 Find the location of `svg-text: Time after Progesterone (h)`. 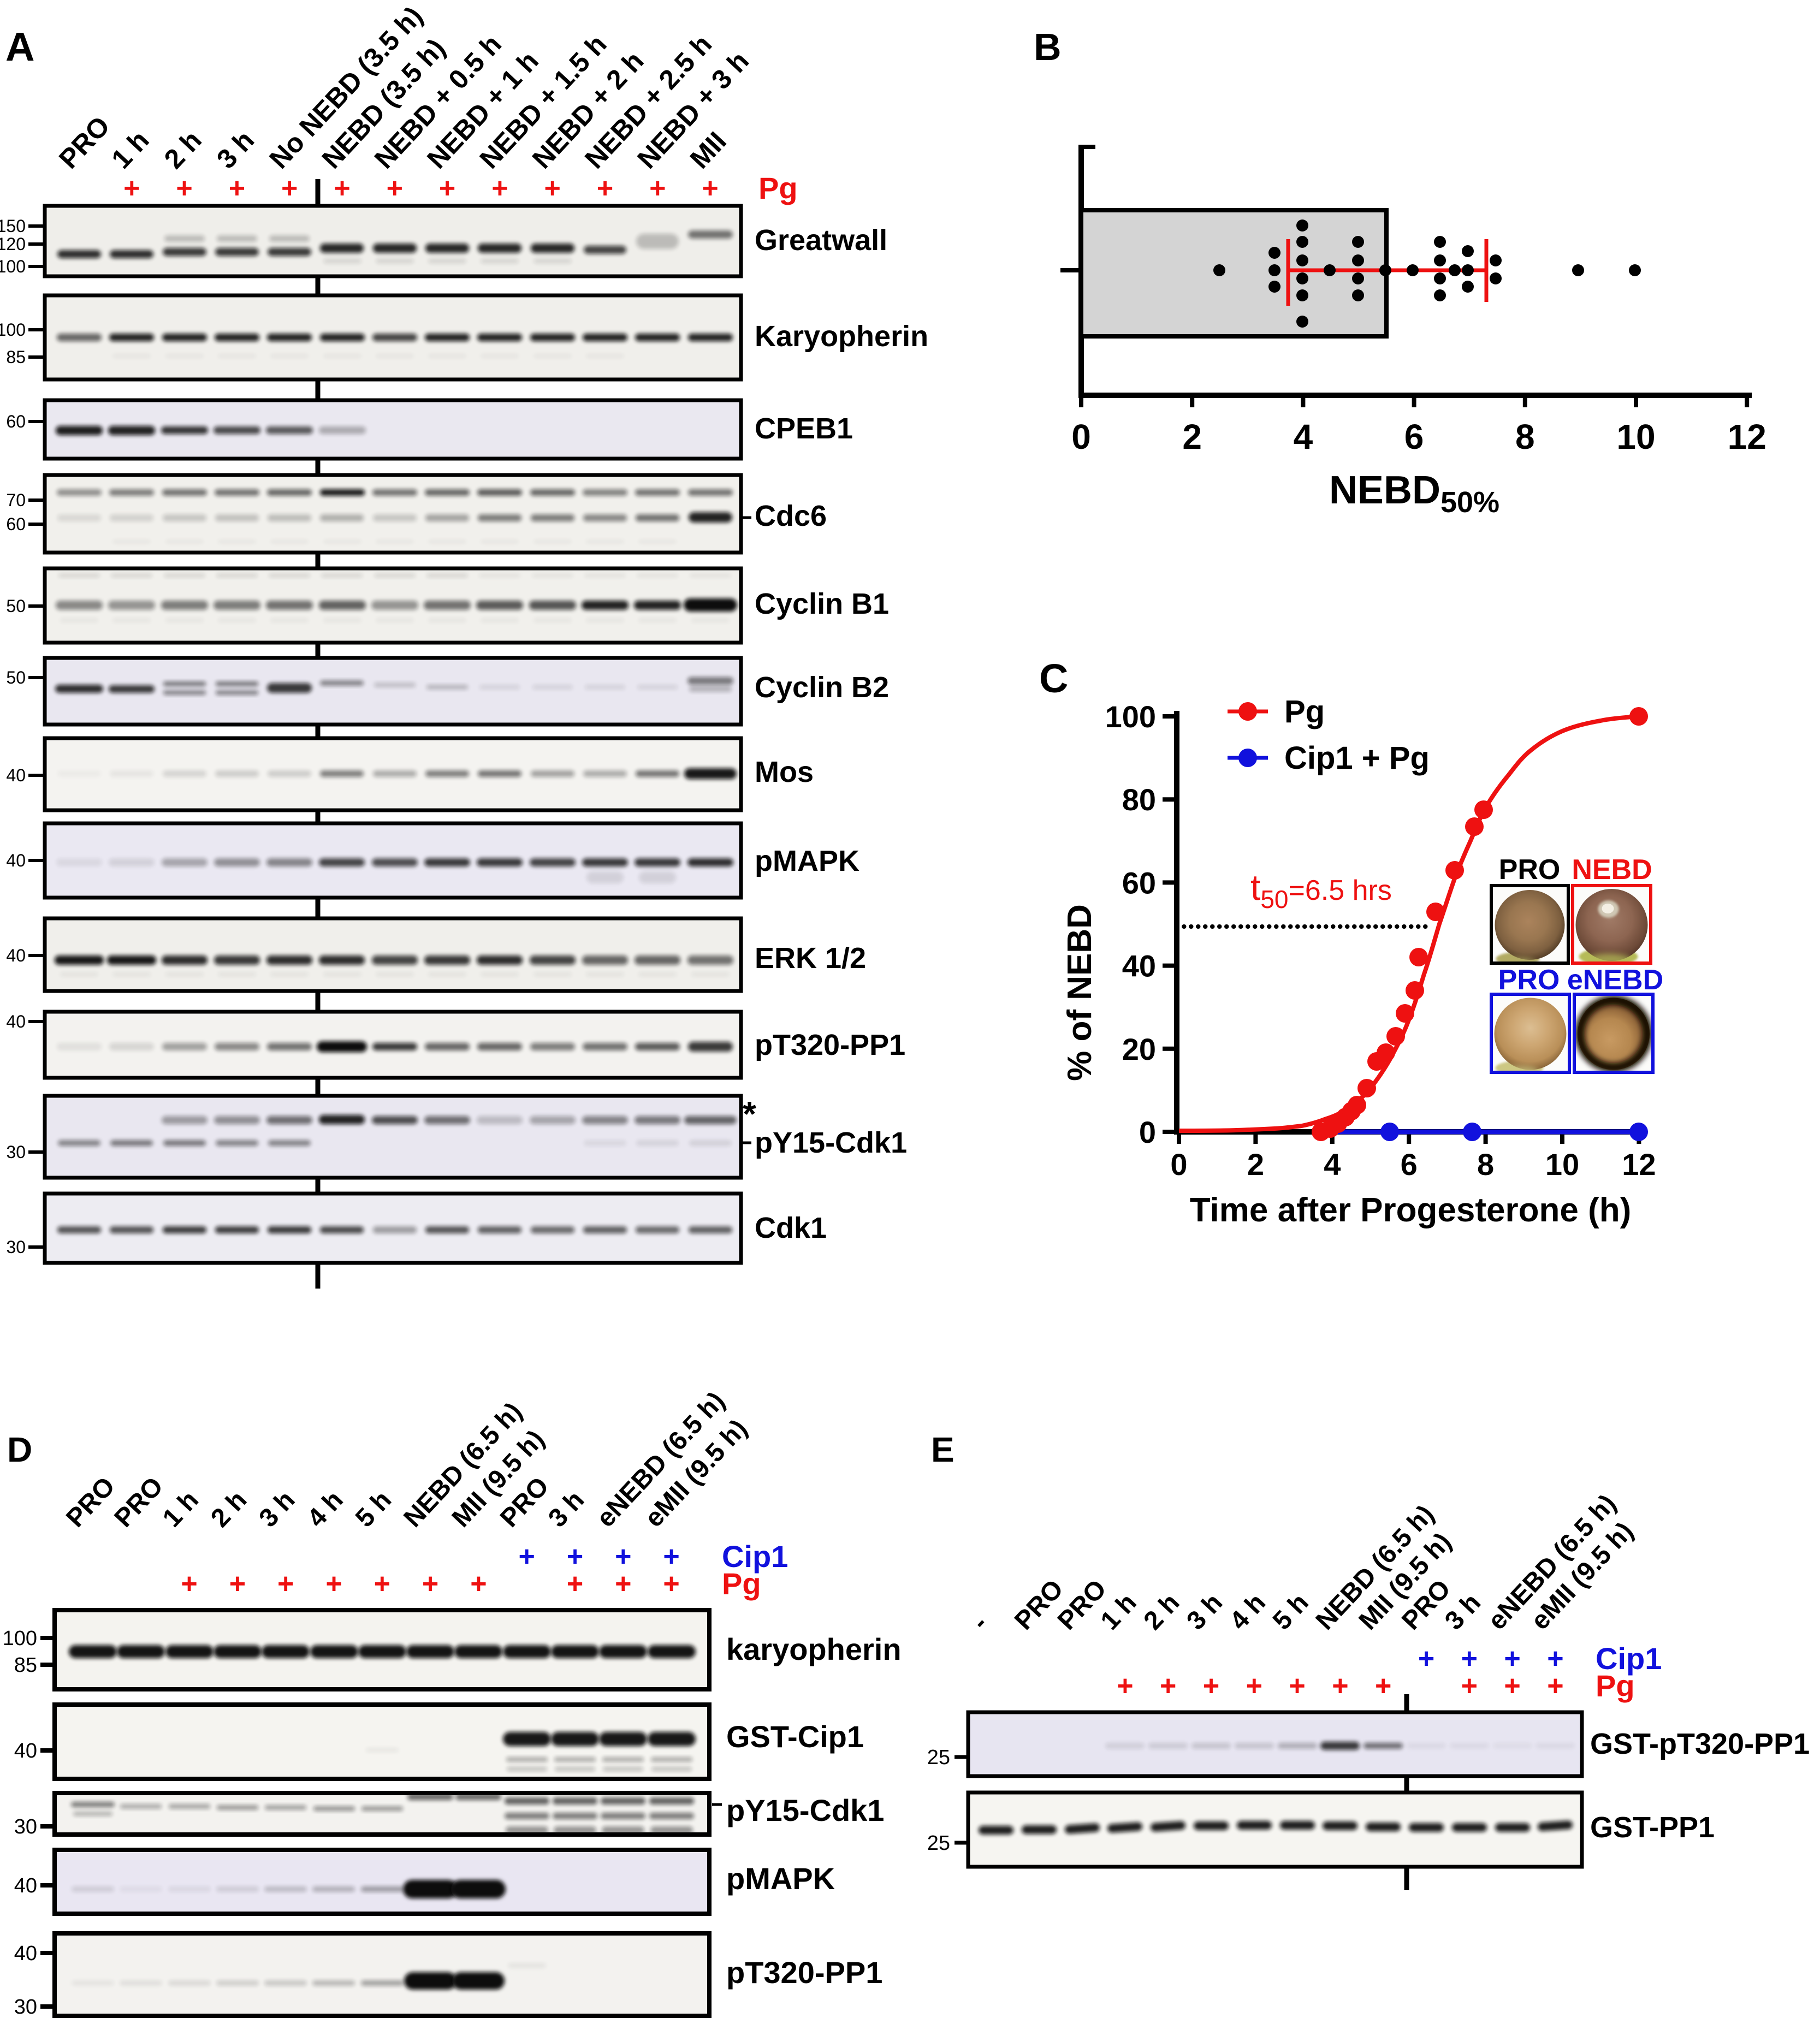

svg-text: Time after Progesterone (h) is located at coordinates (1410, 1210).